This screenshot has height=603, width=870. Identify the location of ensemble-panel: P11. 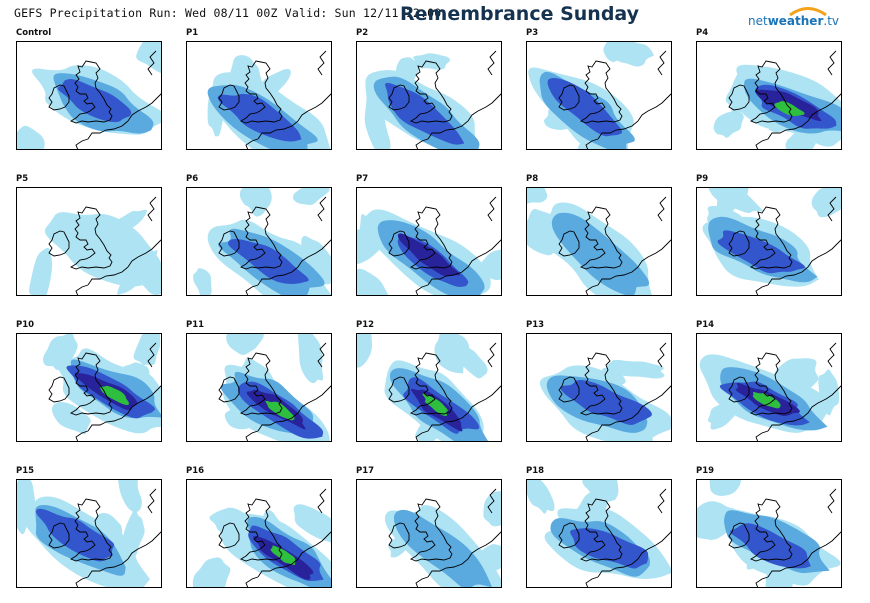
(259, 381).